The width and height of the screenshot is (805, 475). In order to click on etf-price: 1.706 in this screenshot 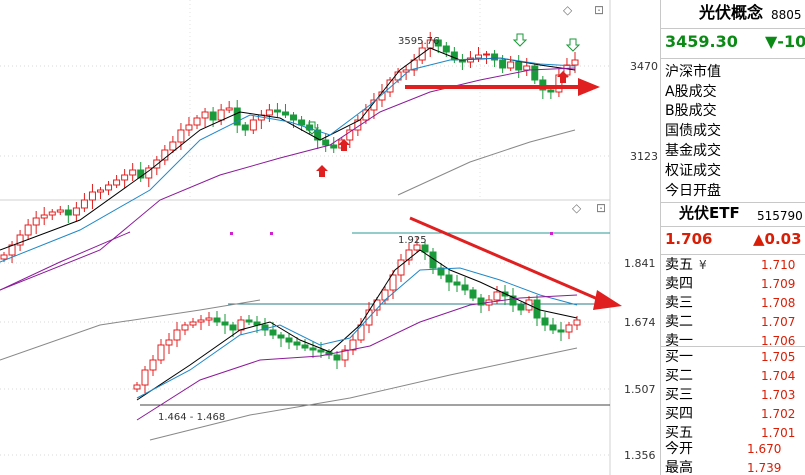, I will do `click(689, 239)`.